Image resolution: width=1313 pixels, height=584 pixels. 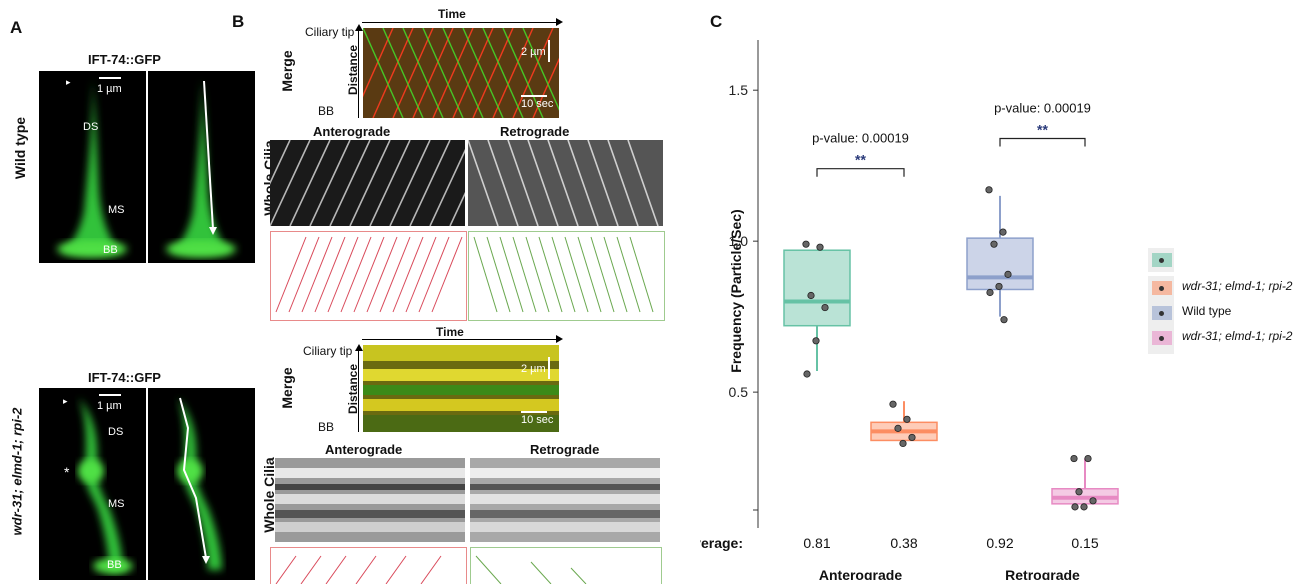 What do you see at coordinates (359, 27) in the screenshot?
I see `distance-arrow-icon` at bounding box center [359, 27].